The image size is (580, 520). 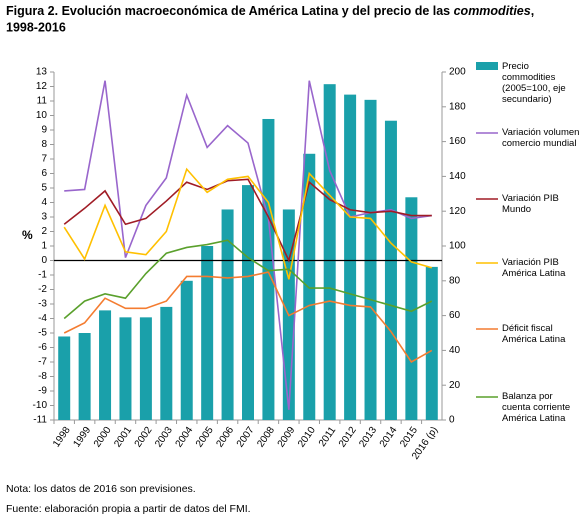 What do you see at coordinates (455, 315) in the screenshot?
I see `y2-tick-label: 60` at bounding box center [455, 315].